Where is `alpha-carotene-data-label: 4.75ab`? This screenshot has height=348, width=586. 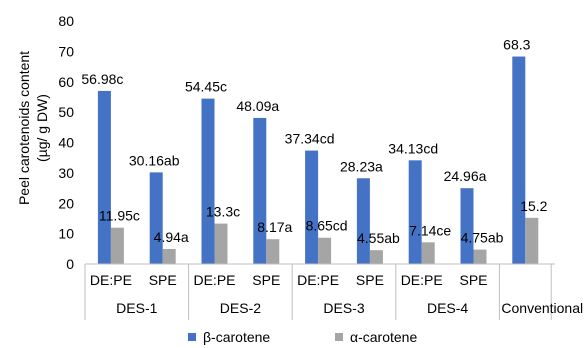 alpha-carotene-data-label: 4.75ab is located at coordinates (482, 238).